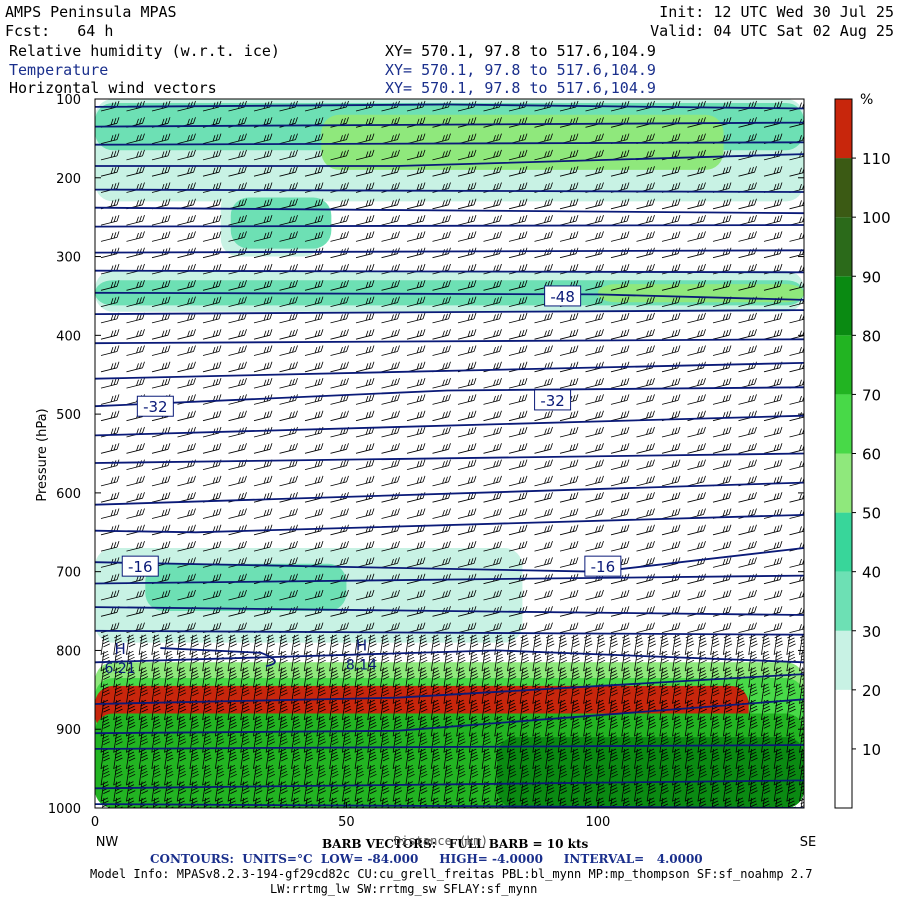 The height and width of the screenshot is (900, 900). I want to click on field-label-rh: Relative humidity (w.r.t. ice), so click(144, 51).